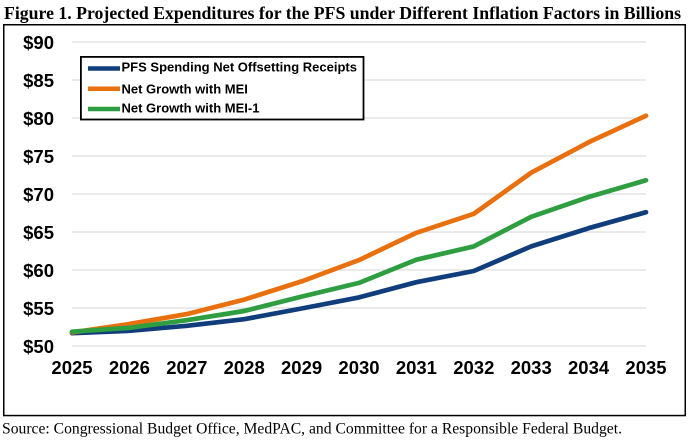  I want to click on svg-text: 2031, so click(416, 367).